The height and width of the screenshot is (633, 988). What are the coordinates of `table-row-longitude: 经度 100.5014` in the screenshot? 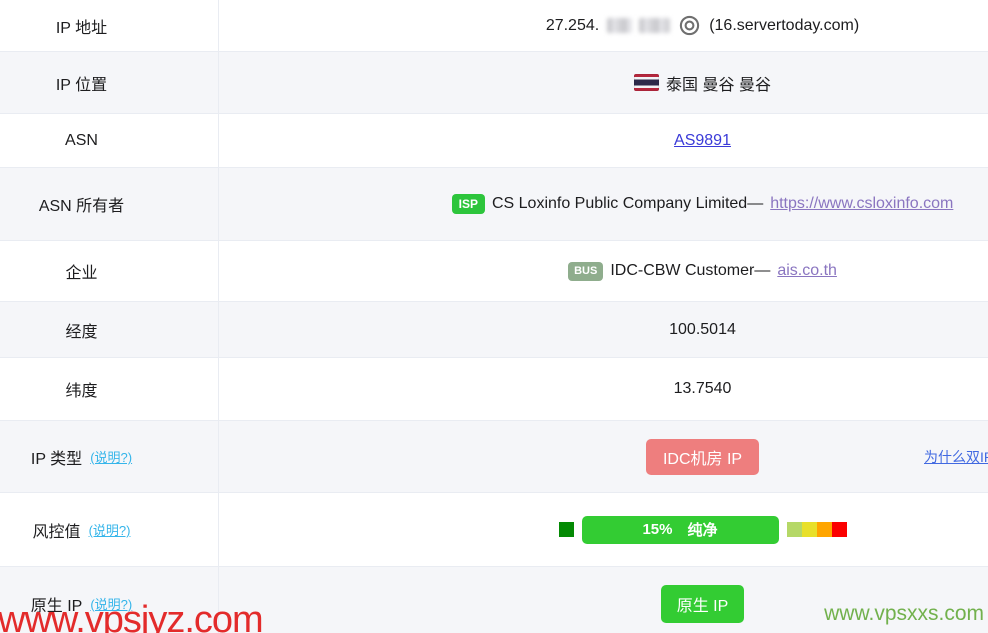 It's located at (494, 330).